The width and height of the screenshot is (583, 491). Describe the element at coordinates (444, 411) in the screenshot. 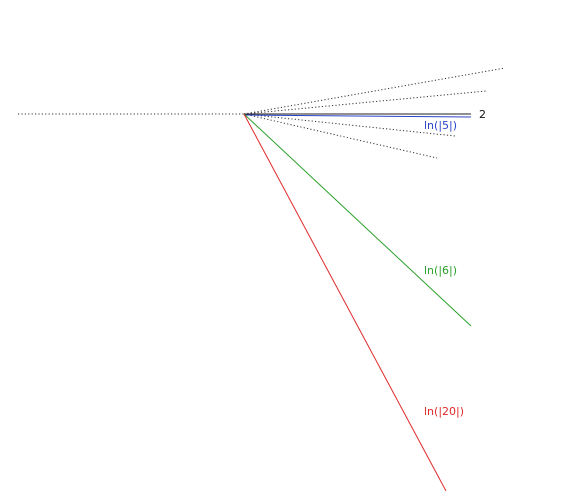

I see `label-ln20: ln(|20|)` at that location.